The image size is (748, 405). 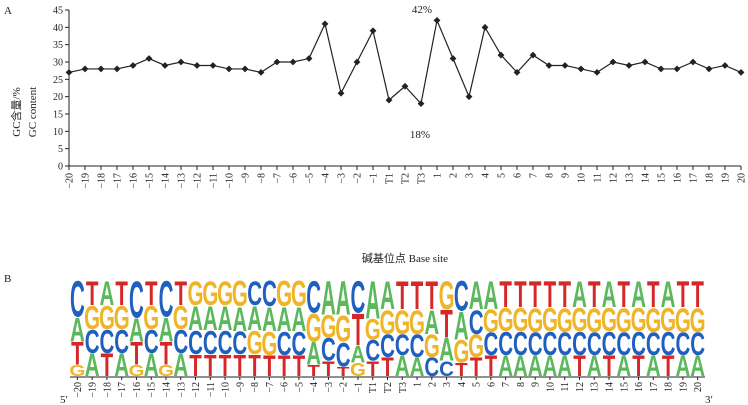 I want to click on logo-tick-label: −5, so click(x=299, y=387).